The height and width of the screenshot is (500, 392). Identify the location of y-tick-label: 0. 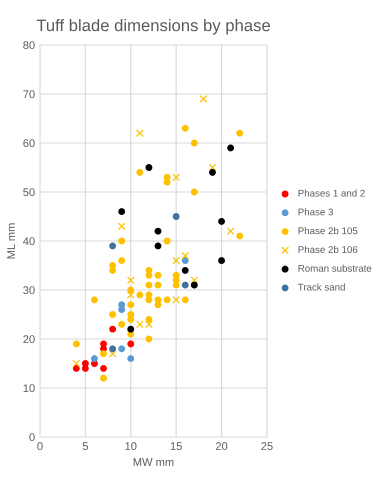
(32, 437).